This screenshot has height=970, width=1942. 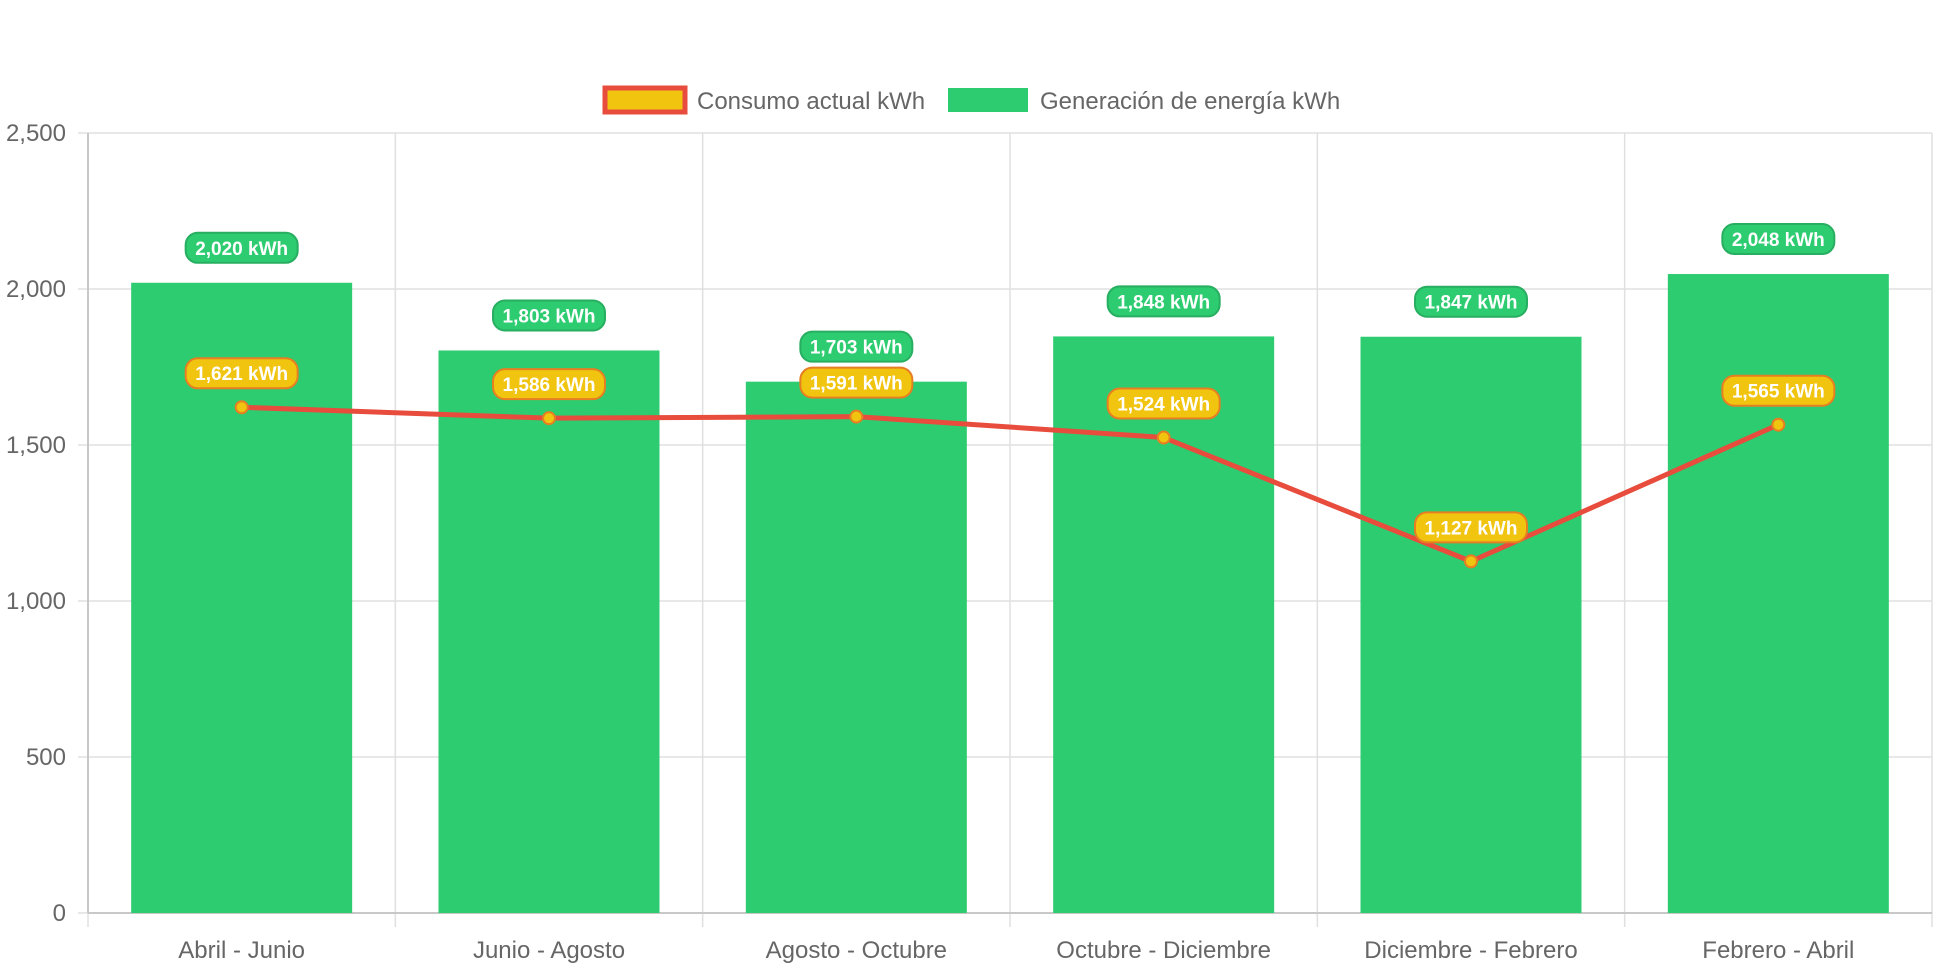 What do you see at coordinates (1163, 950) in the screenshot?
I see `x-tick-label: Octubre - Diciembre` at bounding box center [1163, 950].